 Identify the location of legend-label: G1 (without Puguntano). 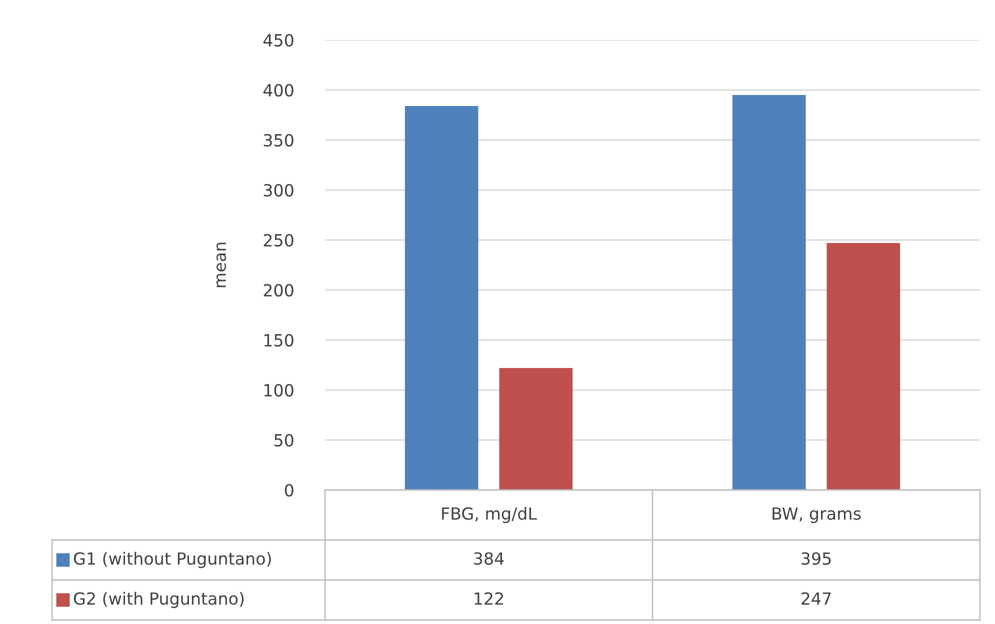
(172, 560).